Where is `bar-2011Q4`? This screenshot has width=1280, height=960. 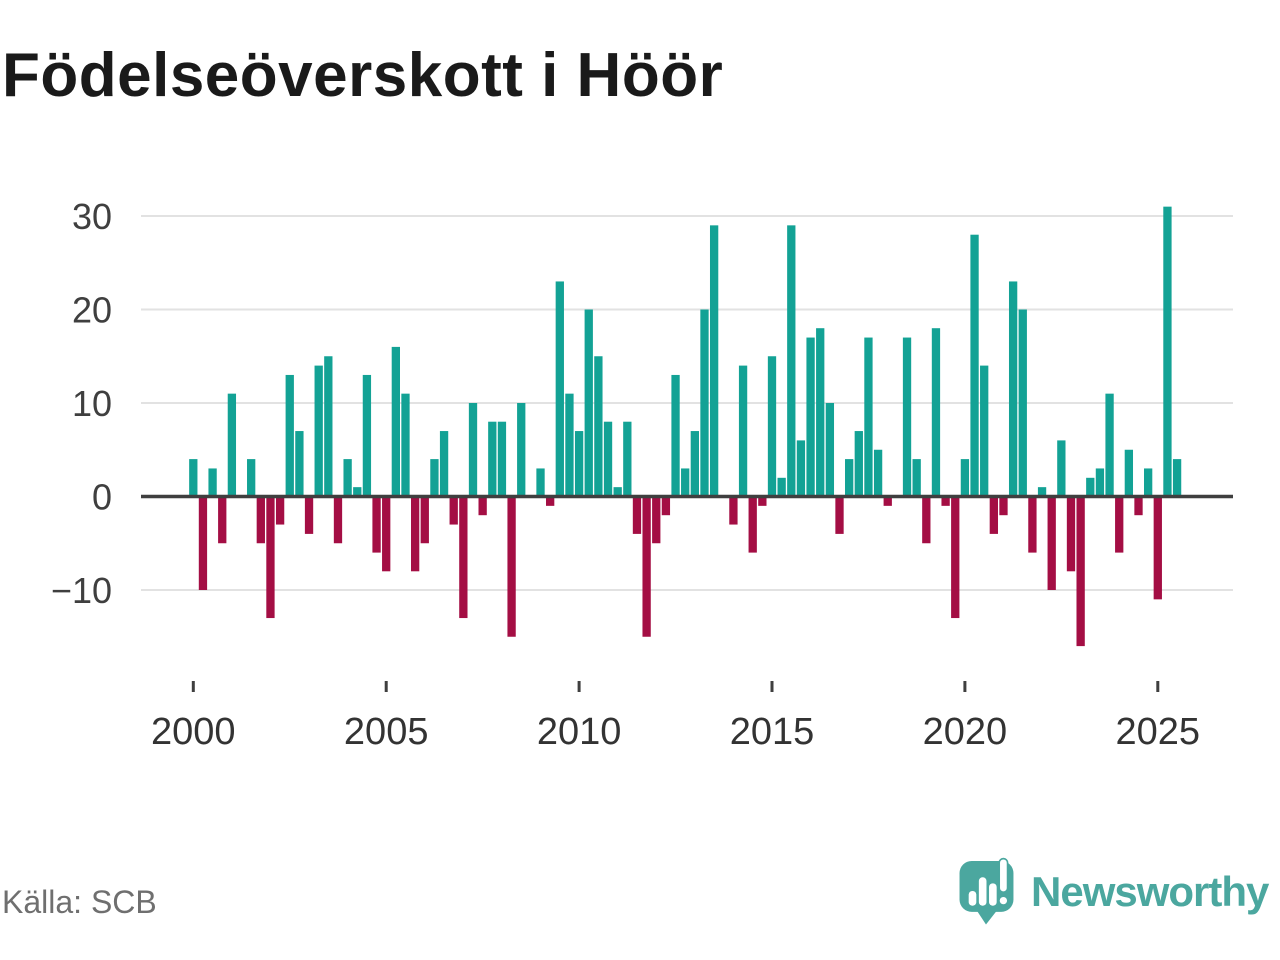
bar-2011Q4 is located at coordinates (646, 566).